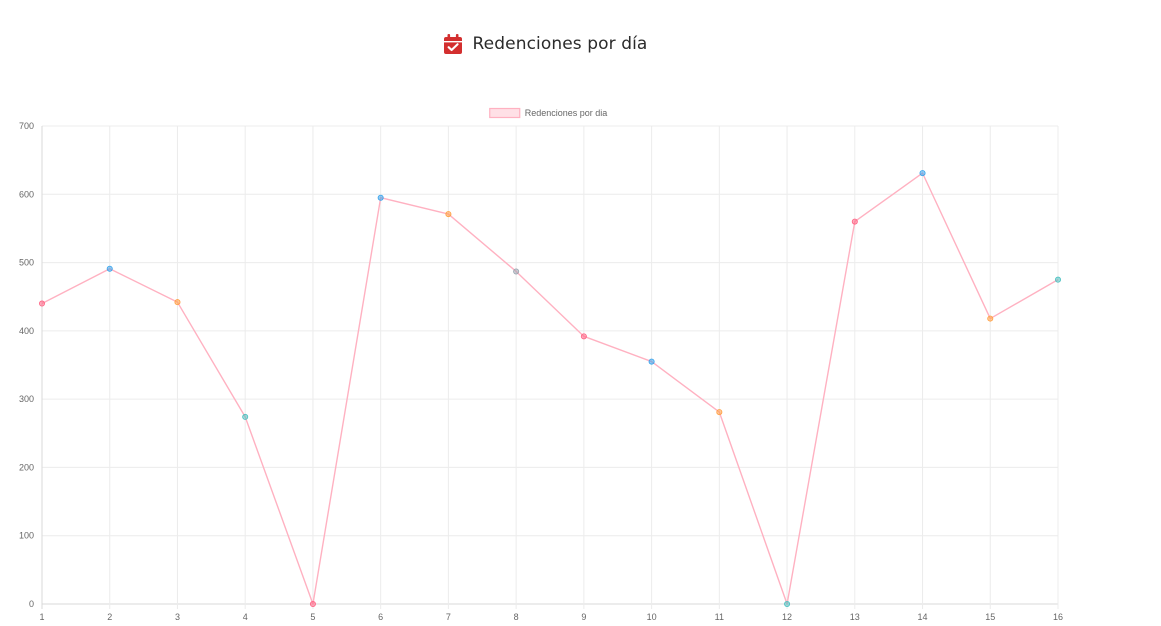 Image resolution: width=1161 pixels, height=626 pixels. Describe the element at coordinates (41, 617) in the screenshot. I see `x-tick-label: 1` at that location.